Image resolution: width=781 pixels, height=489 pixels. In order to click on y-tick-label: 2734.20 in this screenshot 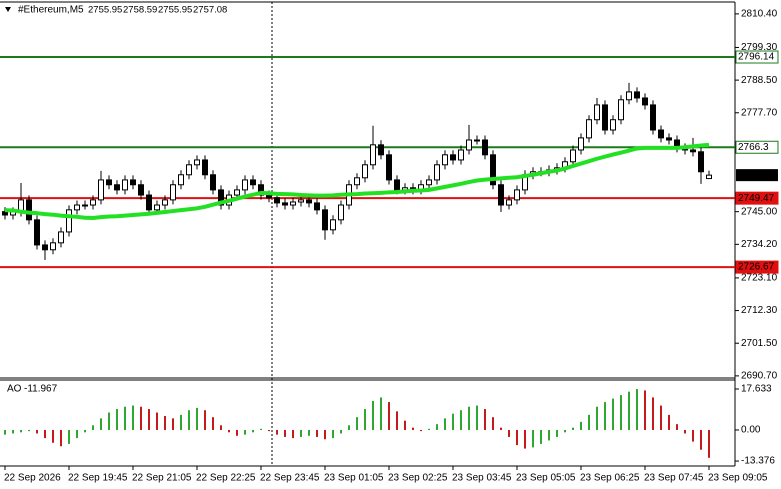, I will do `click(759, 244)`.